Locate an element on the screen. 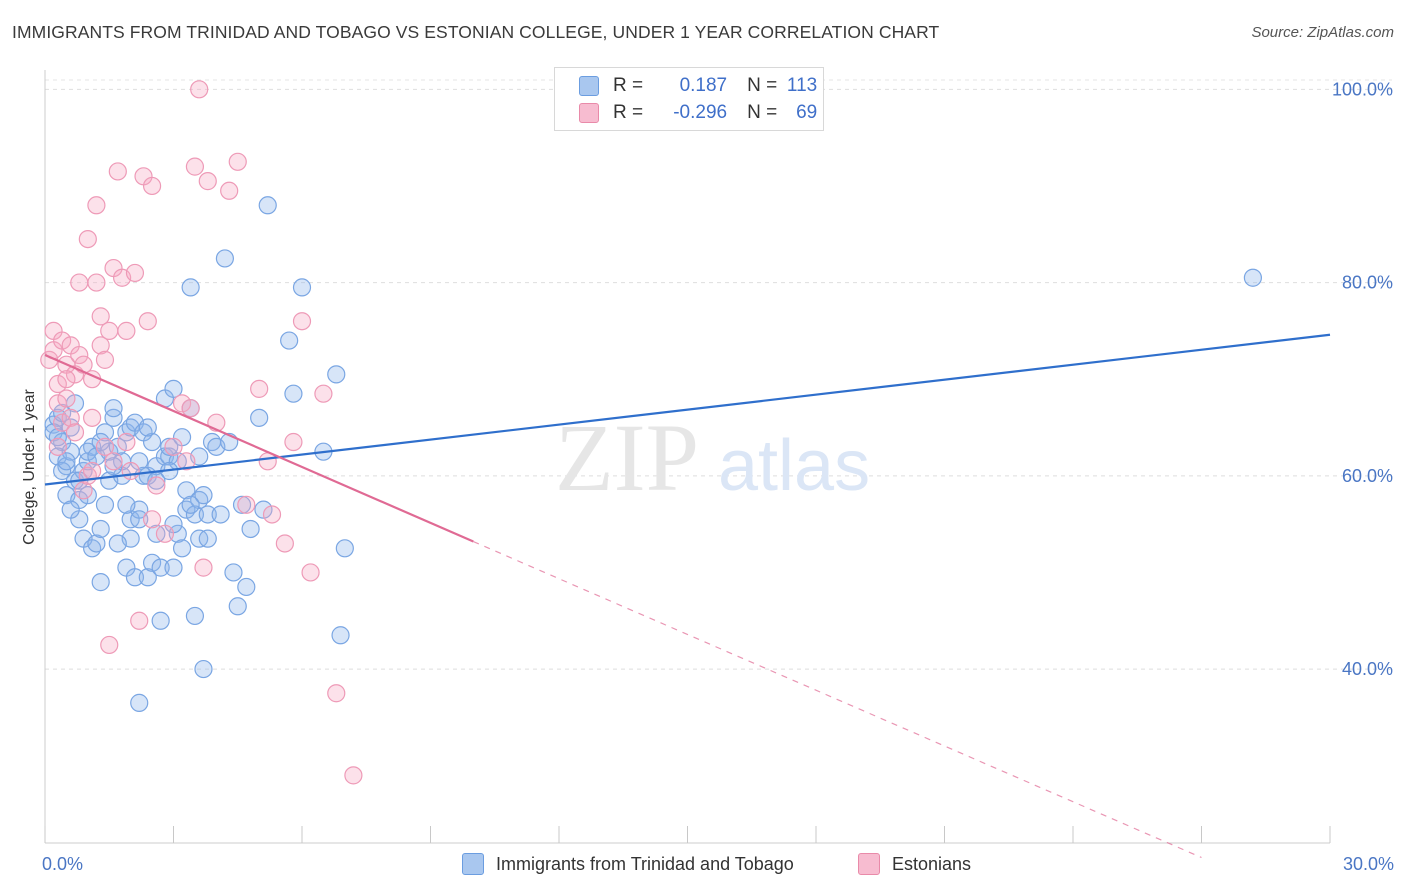 The image size is (1406, 892). watermark-atlas: atlas is located at coordinates (794, 466).